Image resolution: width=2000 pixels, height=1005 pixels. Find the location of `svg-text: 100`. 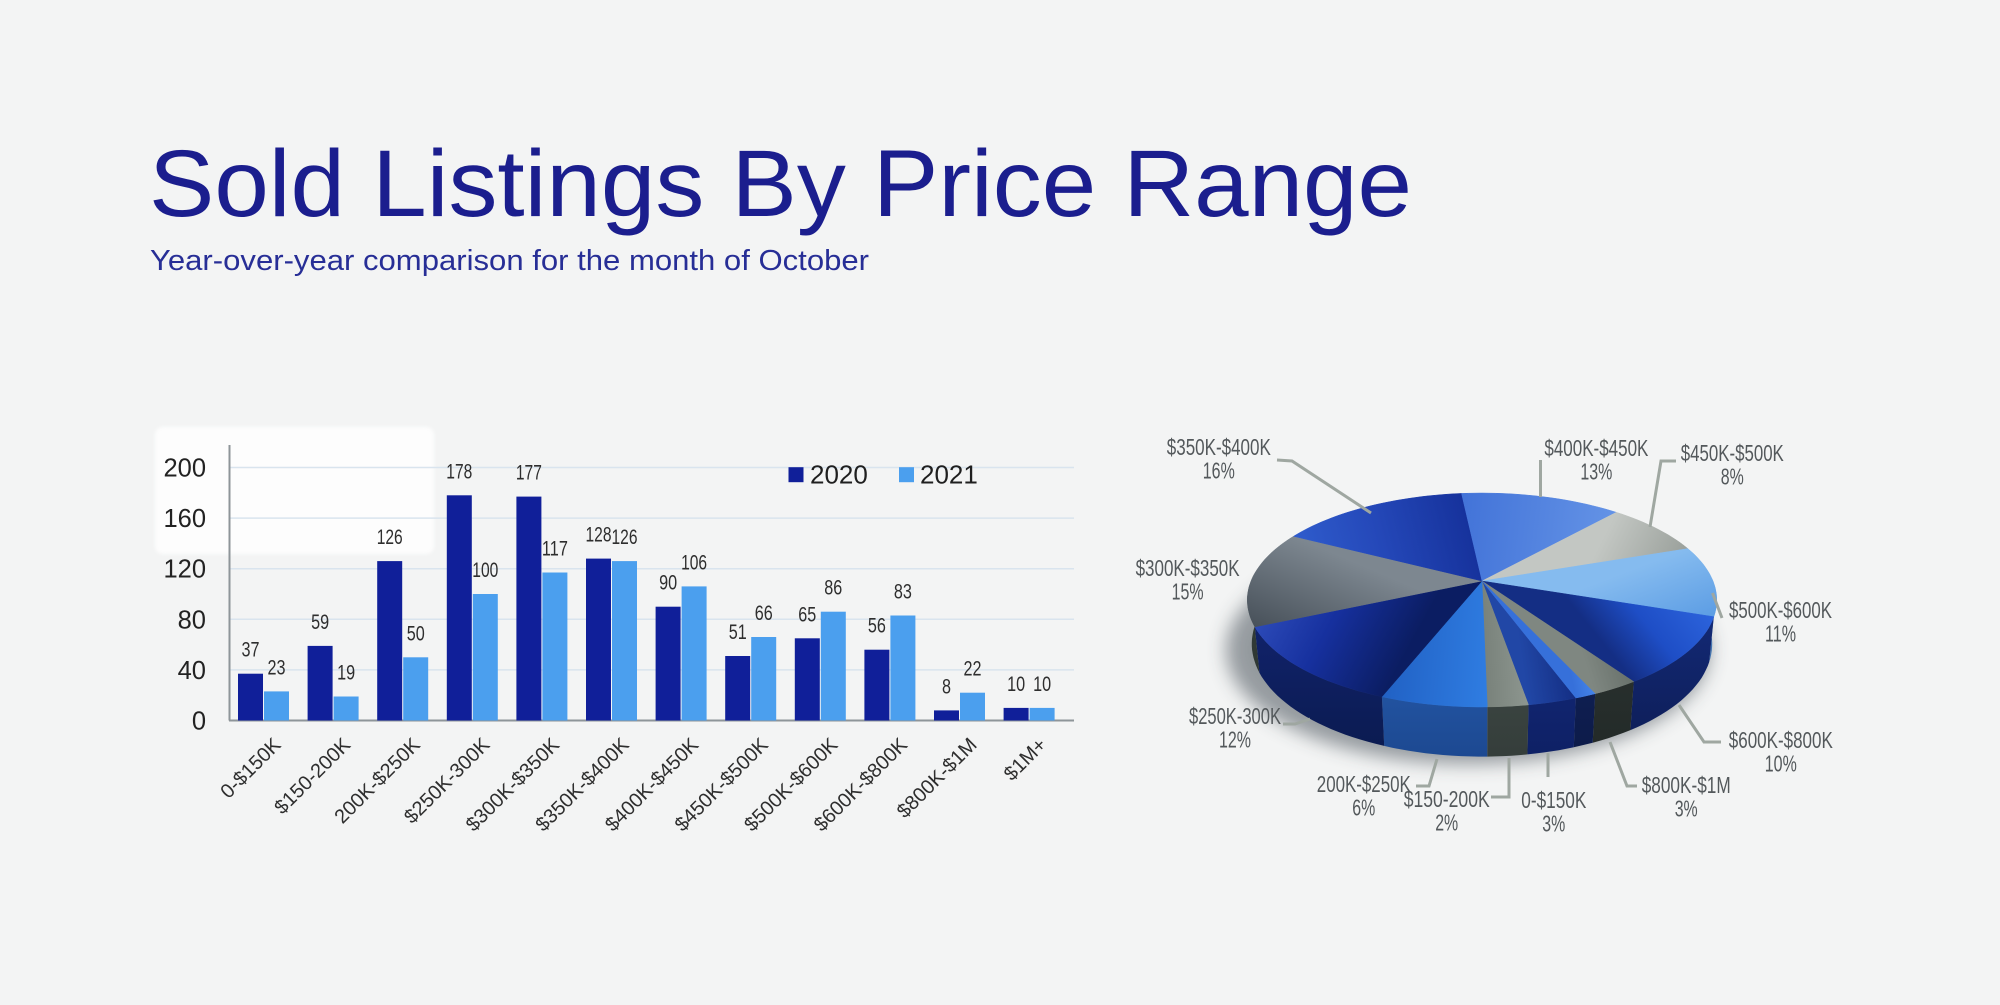

svg-text: 100 is located at coordinates (485, 570).